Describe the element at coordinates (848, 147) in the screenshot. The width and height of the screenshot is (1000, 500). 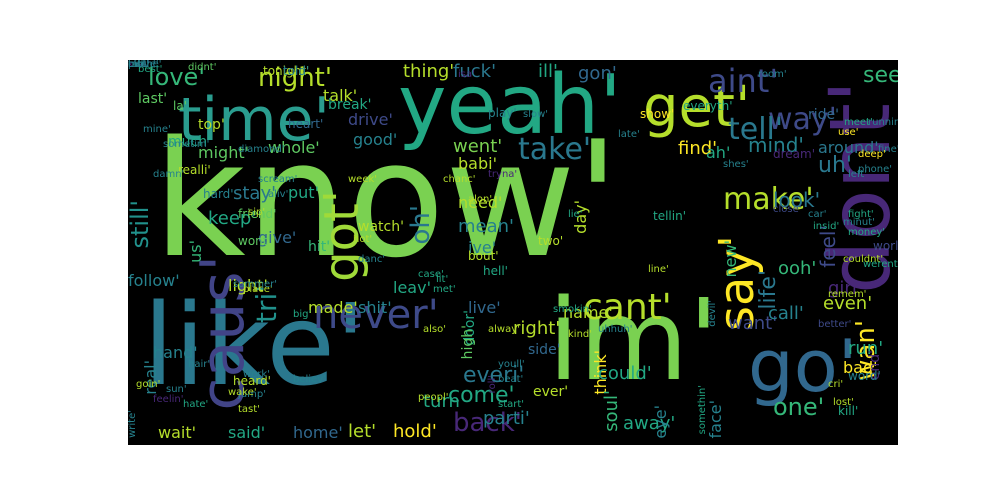
I see `cloud-word: around'` at that location.